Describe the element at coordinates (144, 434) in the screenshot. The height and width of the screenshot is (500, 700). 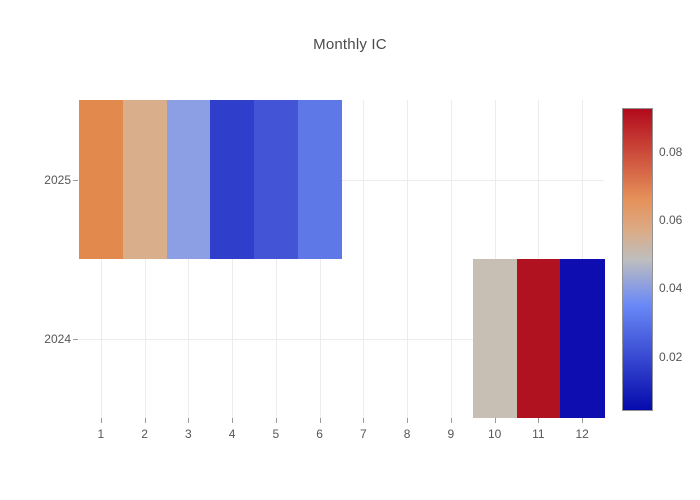
I see `x-tick-label: 2` at that location.